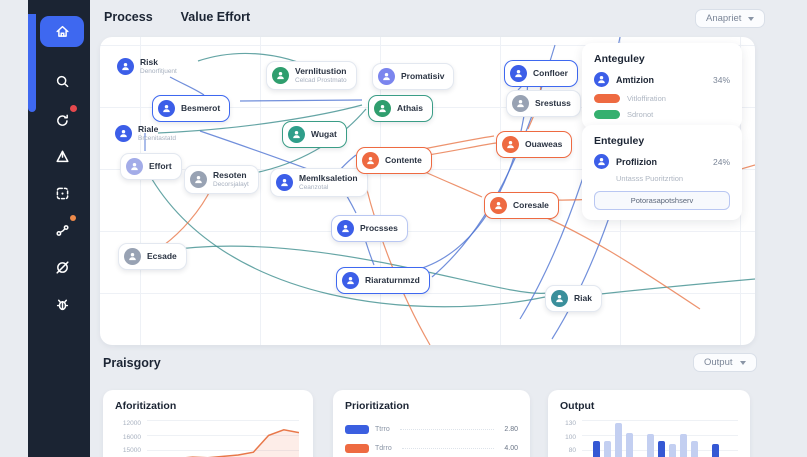 Image resolution: width=807 pixels, height=457 pixels. Describe the element at coordinates (383, 280) in the screenshot. I see `node-riaraturnmzd: Riaraturnmzd` at that location.